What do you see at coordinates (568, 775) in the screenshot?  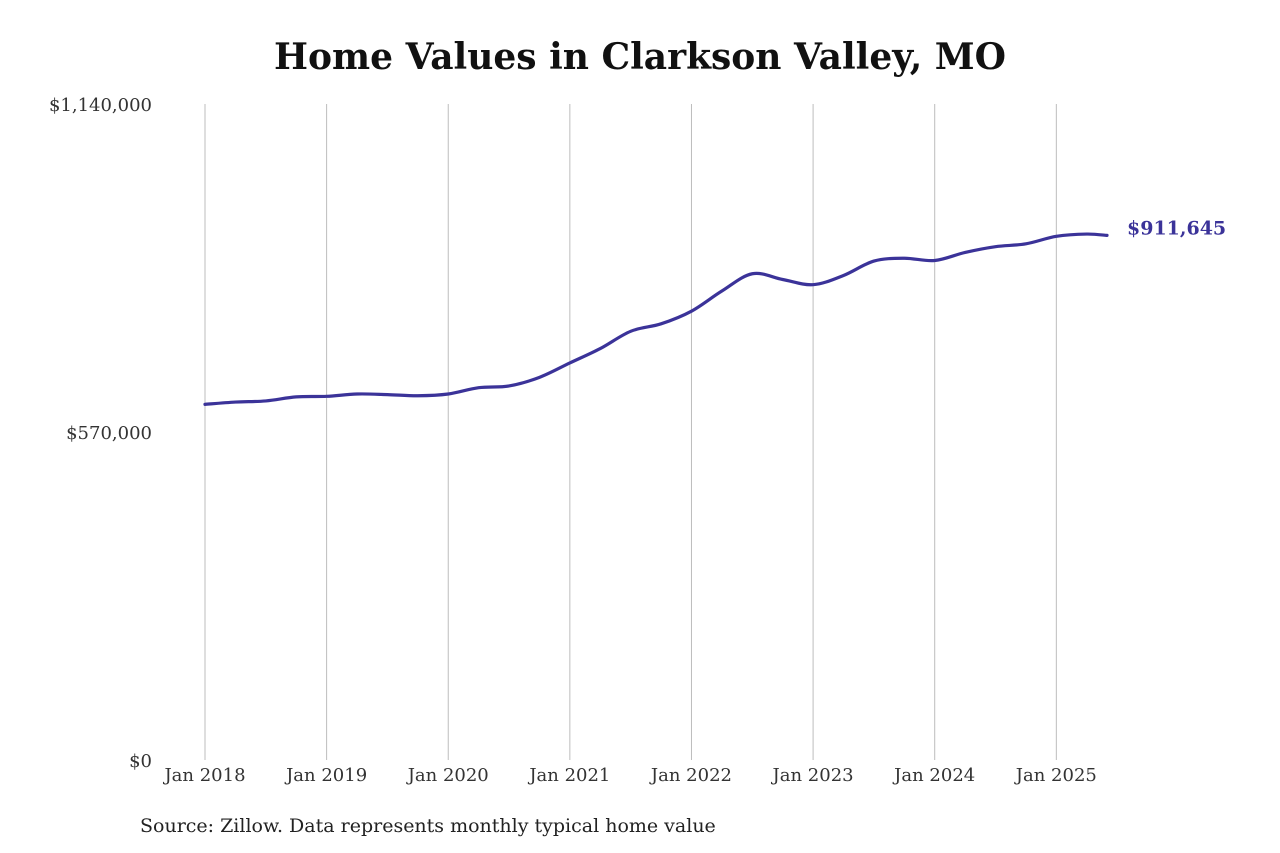 I see `x-tick-label: Jan 2021` at bounding box center [568, 775].